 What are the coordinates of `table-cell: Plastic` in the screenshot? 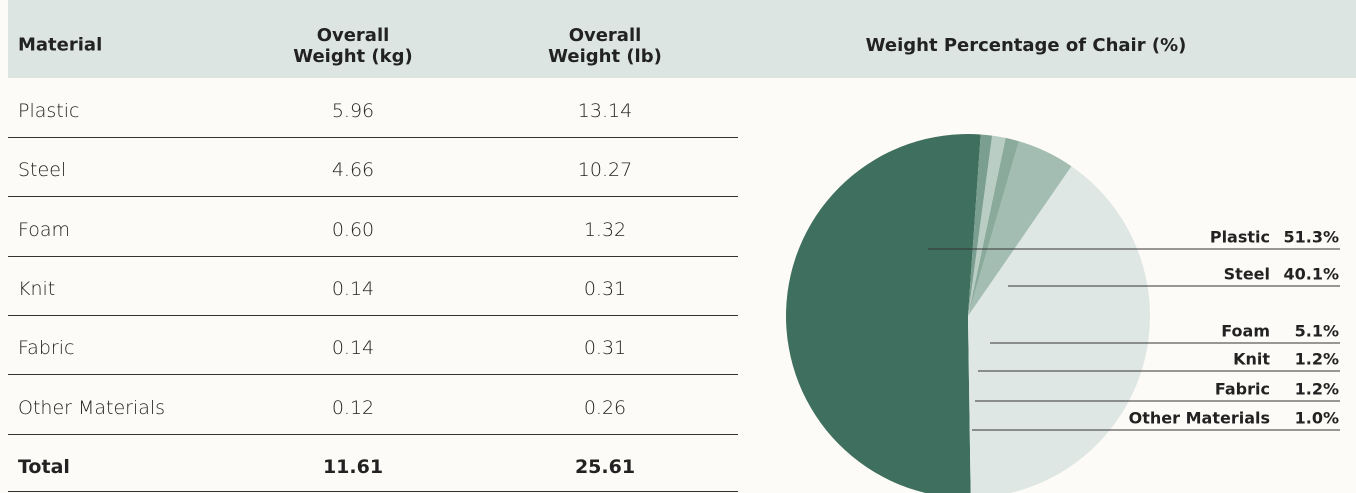 It's located at (49, 111).